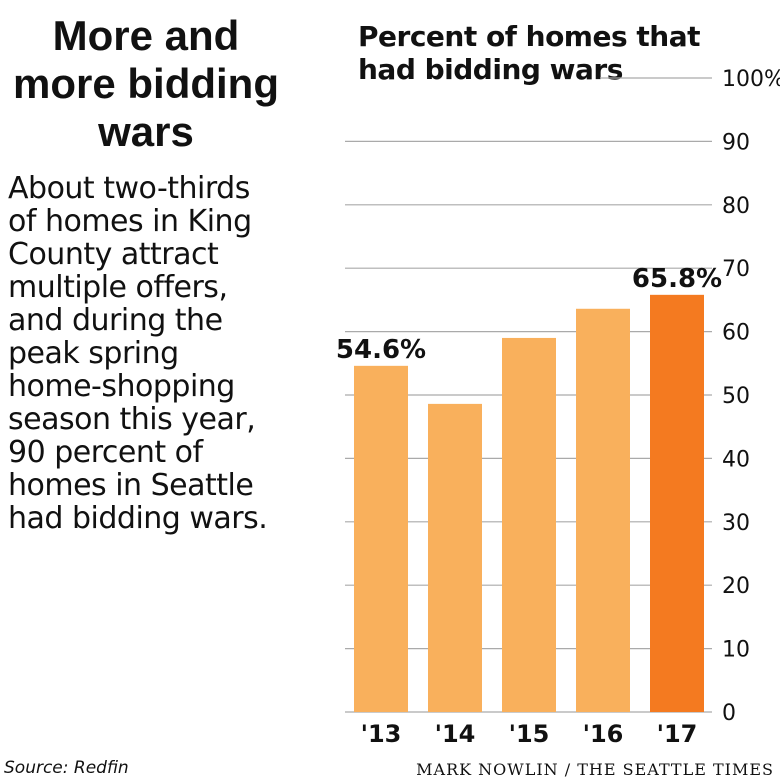 This screenshot has height=780, width=780. What do you see at coordinates (529, 734) in the screenshot?
I see `x-tick-label: '15` at bounding box center [529, 734].